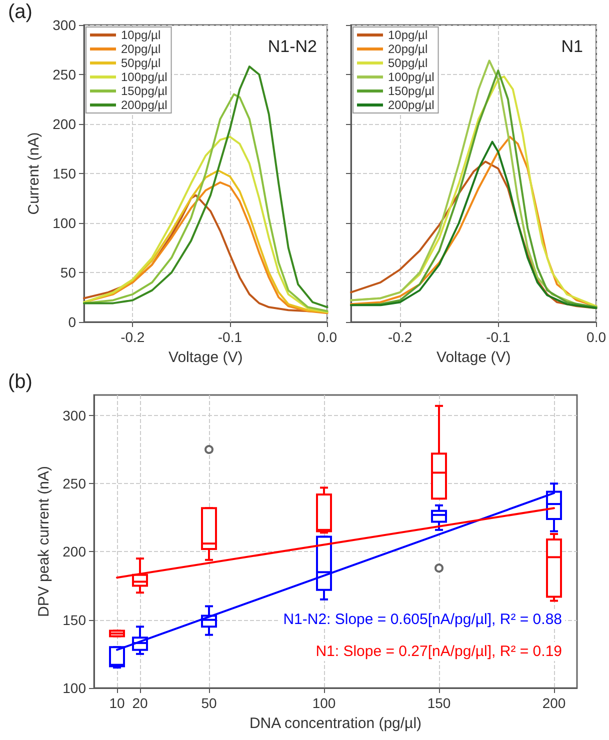  I want to click on text: N1, so click(572, 46).